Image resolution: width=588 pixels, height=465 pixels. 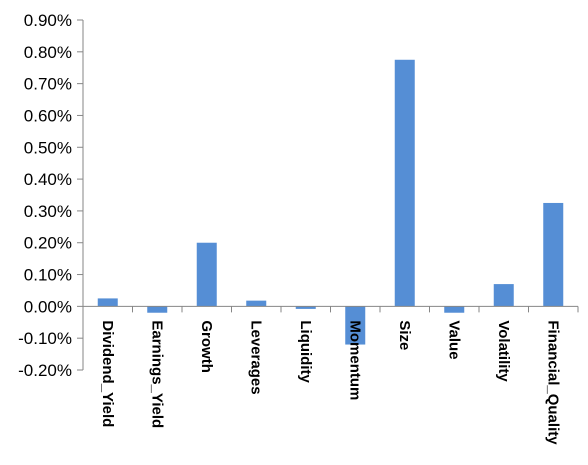 I want to click on bar-volatility, so click(x=503, y=295).